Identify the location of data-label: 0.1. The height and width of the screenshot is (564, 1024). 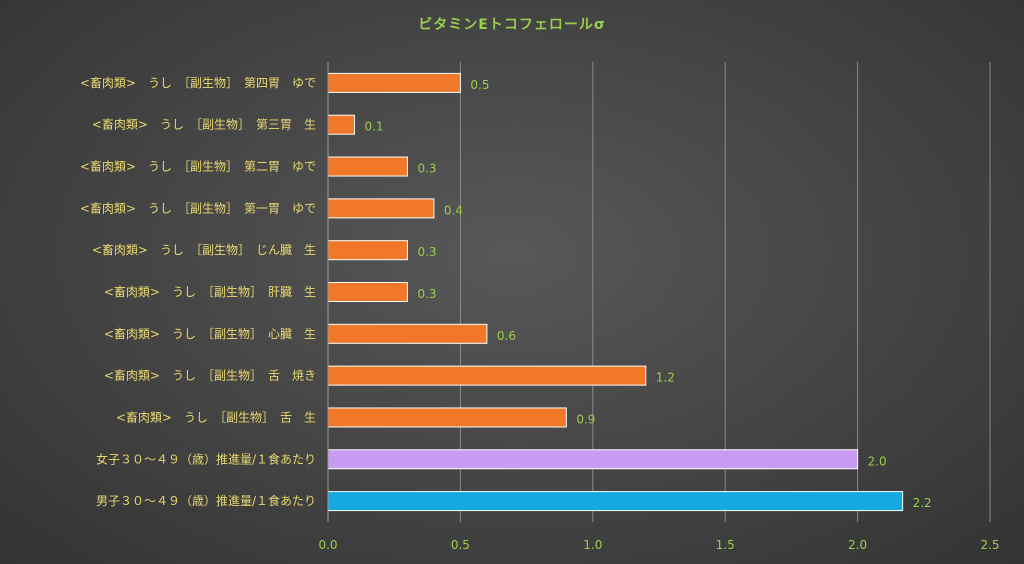
(373, 127).